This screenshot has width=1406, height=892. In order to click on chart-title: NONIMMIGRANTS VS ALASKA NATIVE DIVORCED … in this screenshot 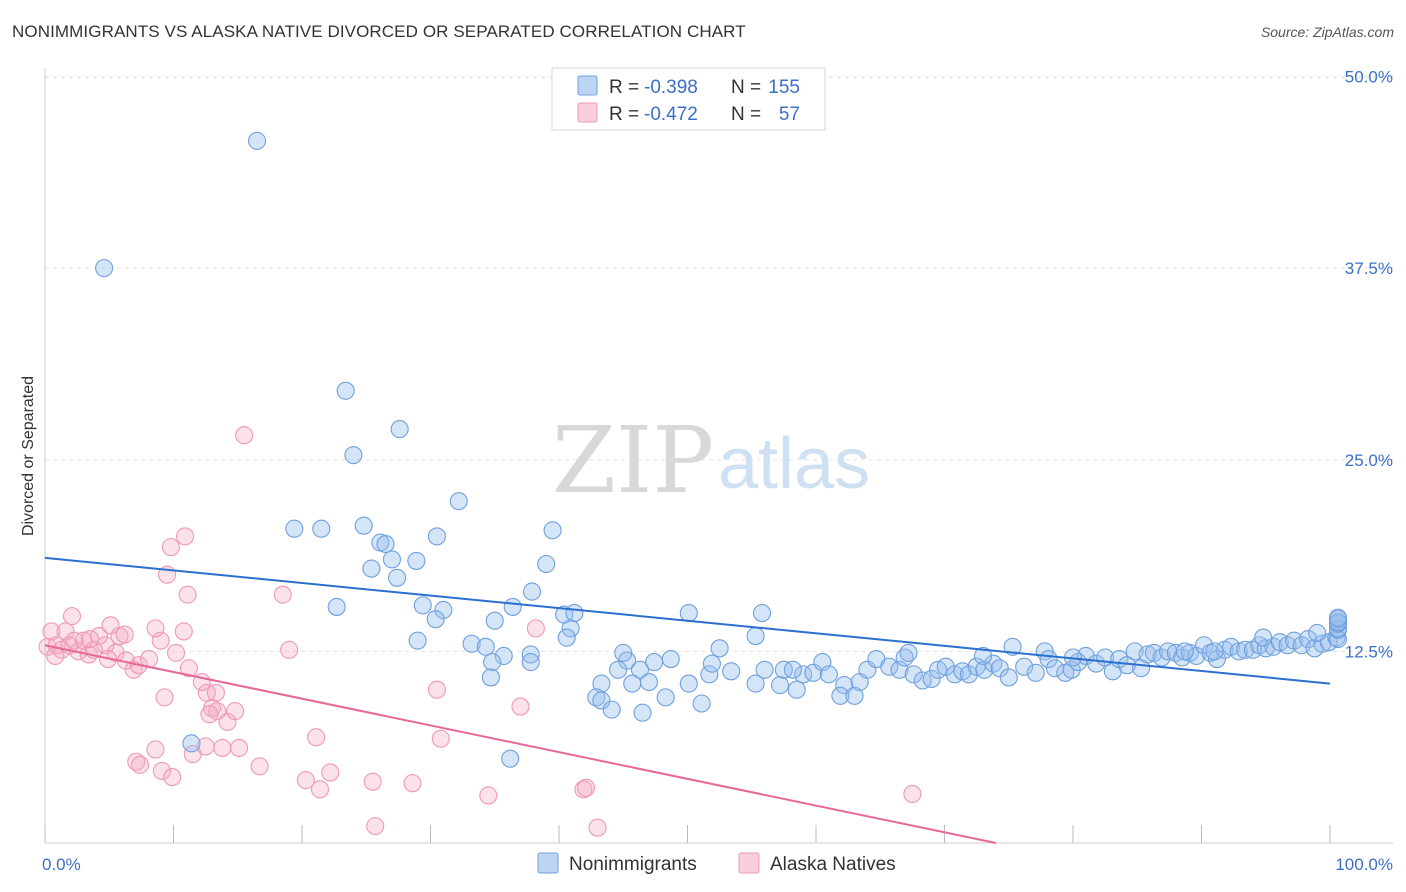, I will do `click(379, 31)`.